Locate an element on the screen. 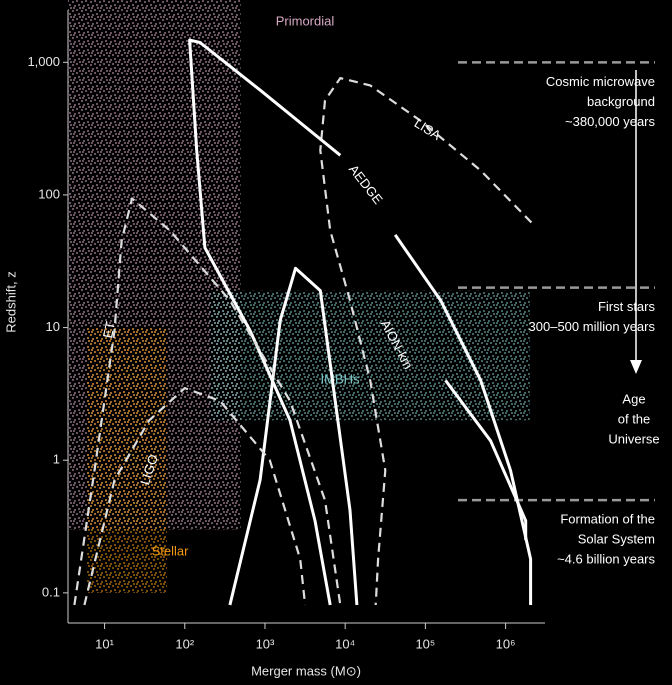 The width and height of the screenshot is (672, 685). region-label: Primordial is located at coordinates (305, 20).